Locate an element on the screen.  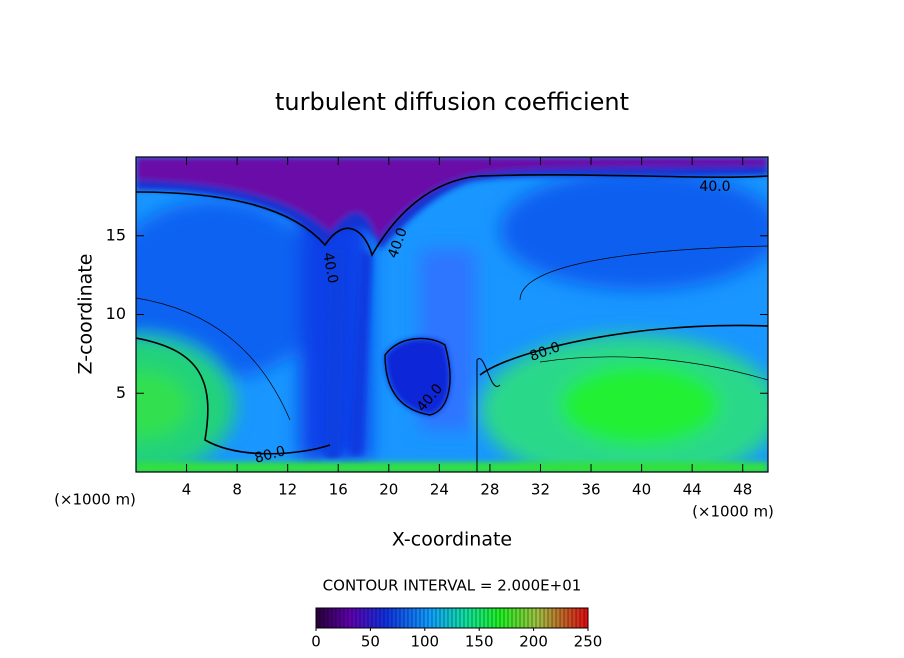
colorbar-frame is located at coordinates (452, 618).